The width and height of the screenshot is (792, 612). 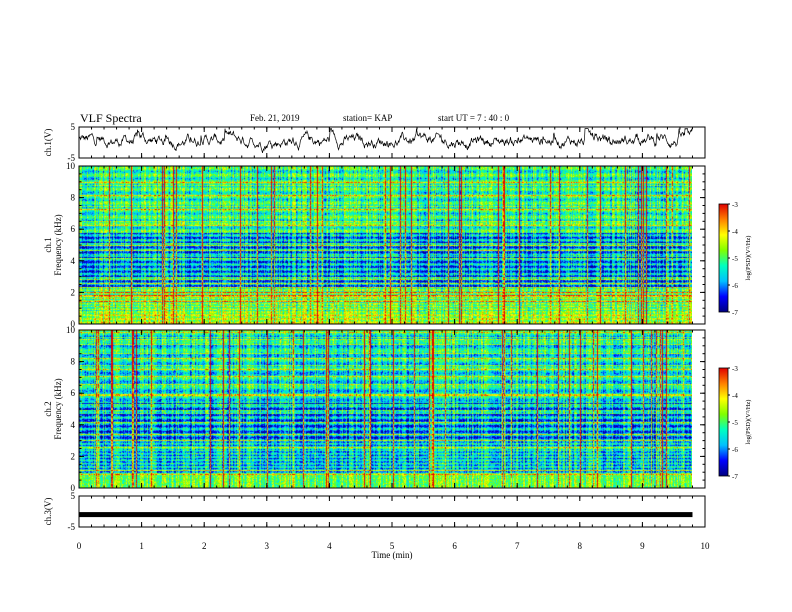 What do you see at coordinates (706, 546) in the screenshot?
I see `xtick-label: 10` at bounding box center [706, 546].